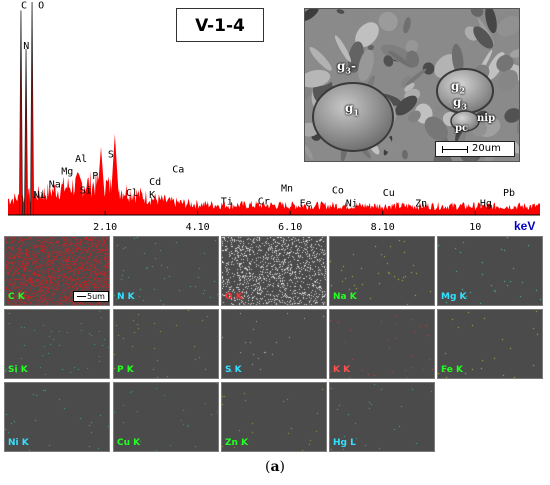 This screenshot has width=550, height=485. Describe the element at coordinates (81, 159) in the screenshot. I see `peak-label-al: Al` at that location.